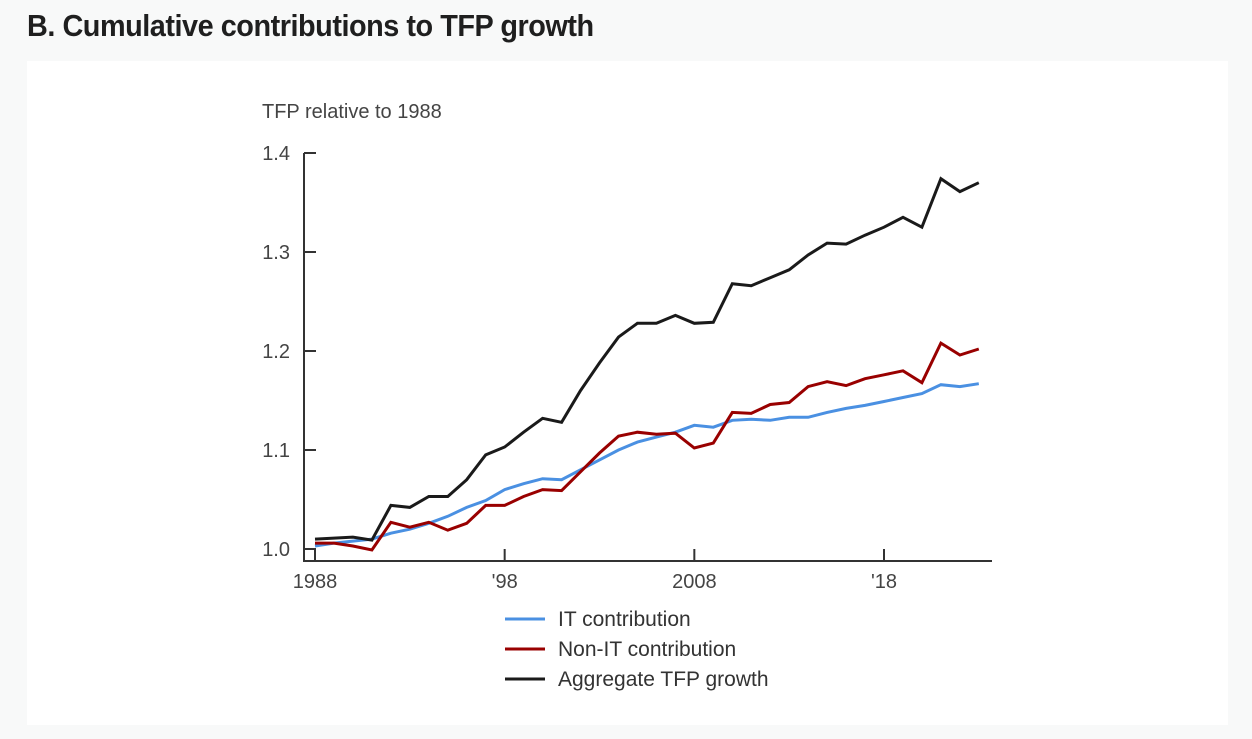 The width and height of the screenshot is (1252, 739). Describe the element at coordinates (276, 154) in the screenshot. I see `y-tick-label: 1.4` at that location.